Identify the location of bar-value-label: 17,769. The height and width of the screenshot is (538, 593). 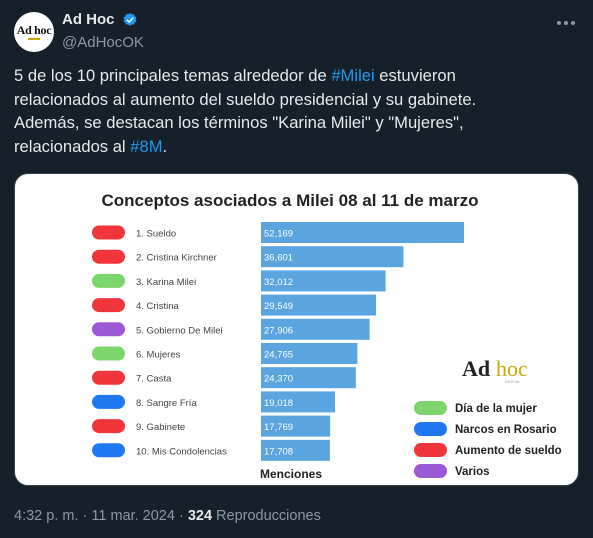
(278, 427).